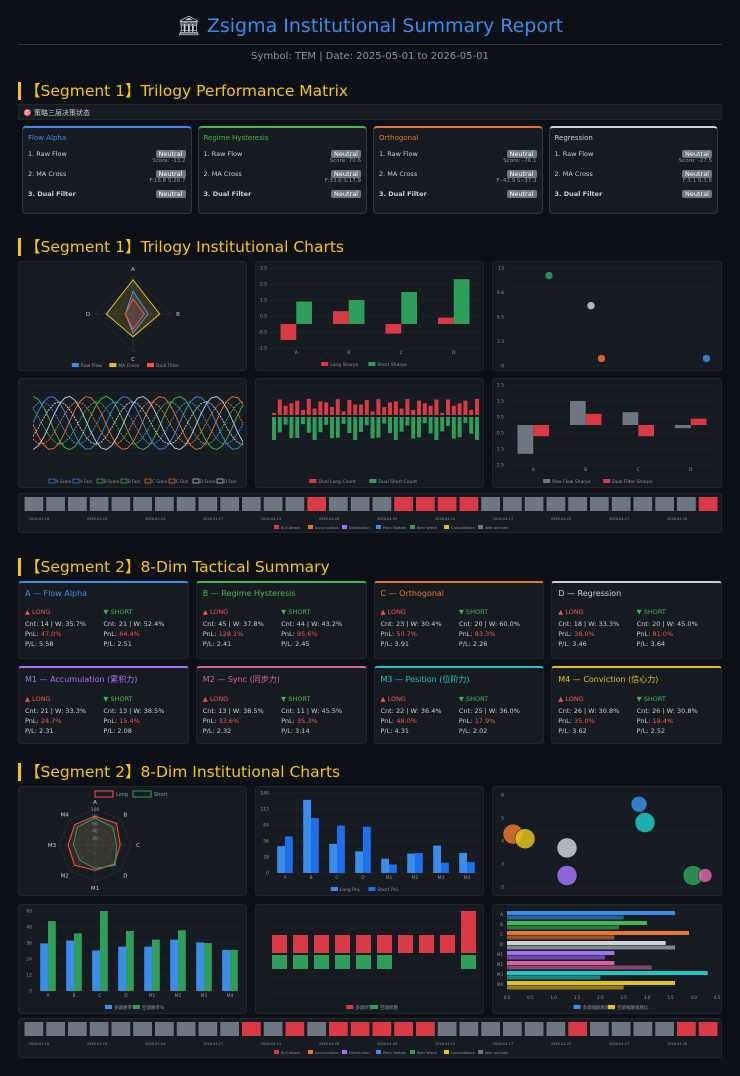 The height and width of the screenshot is (1076, 740). Describe the element at coordinates (295, 644) in the screenshot. I see `profit-loss-ratio: P/L: 2.45` at that location.